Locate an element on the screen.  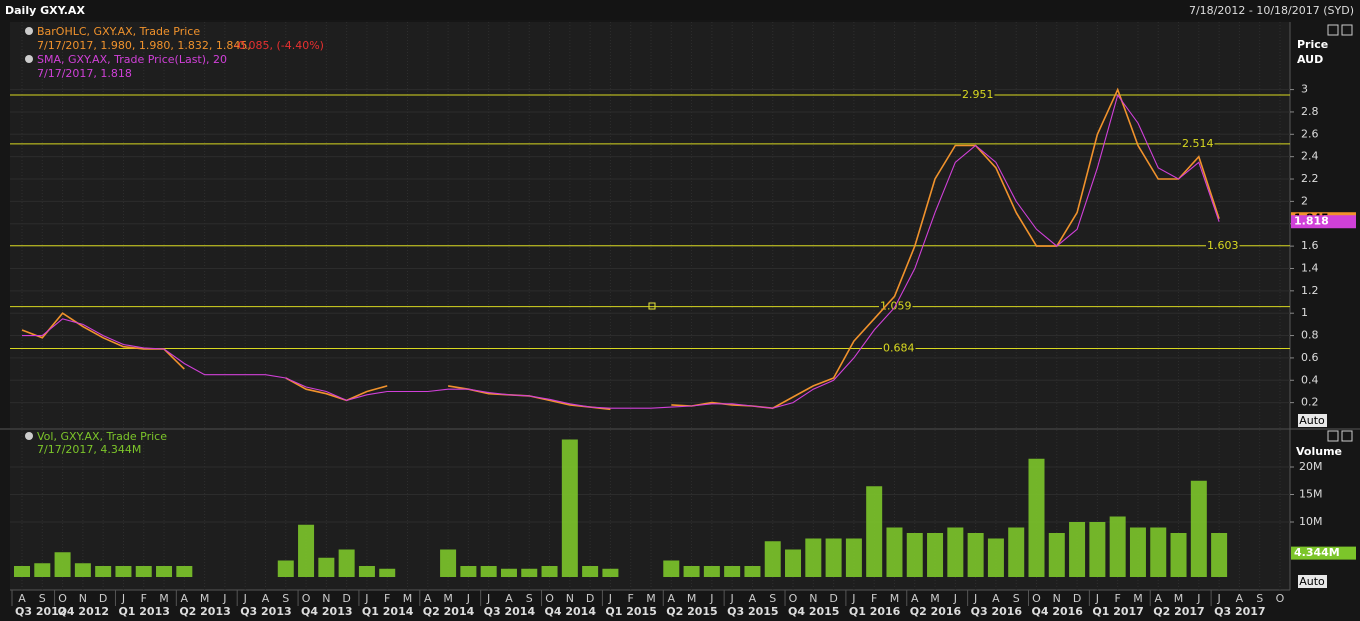
quarter-label: Q1 2013 is located at coordinates (143, 611).